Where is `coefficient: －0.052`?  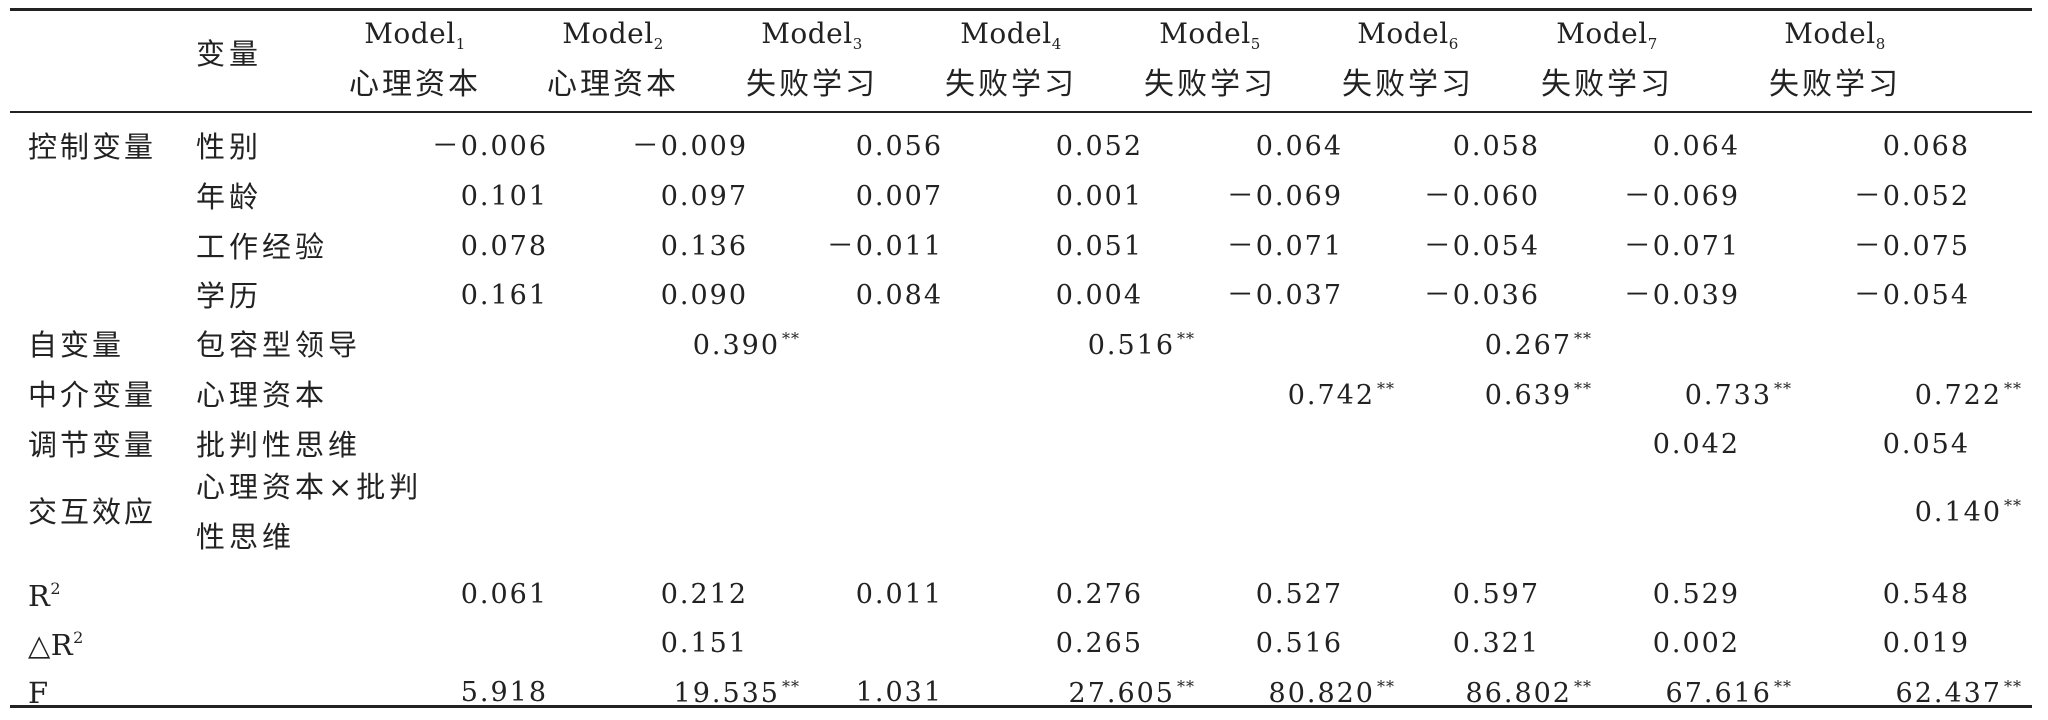 coefficient: －0.052 is located at coordinates (1911, 196).